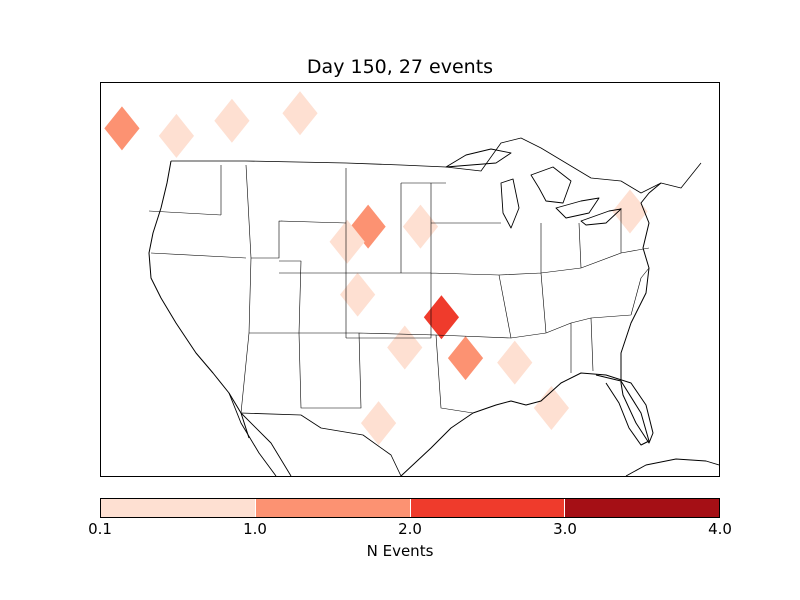  Describe the element at coordinates (122, 128) in the screenshot. I see `event-area-pacific-northwest` at that location.